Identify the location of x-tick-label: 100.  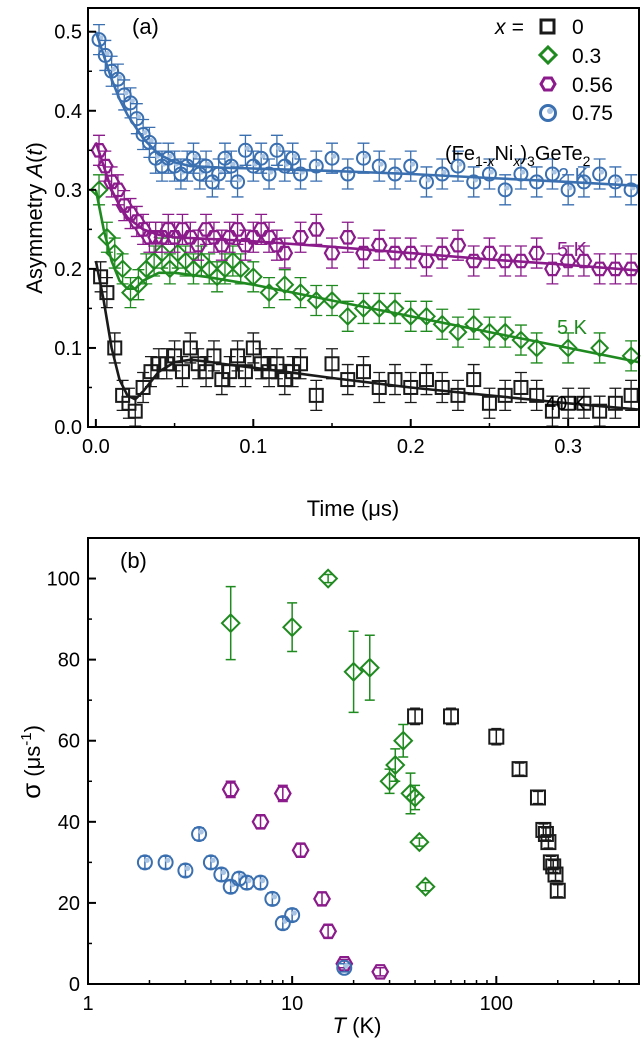
(496, 1004).